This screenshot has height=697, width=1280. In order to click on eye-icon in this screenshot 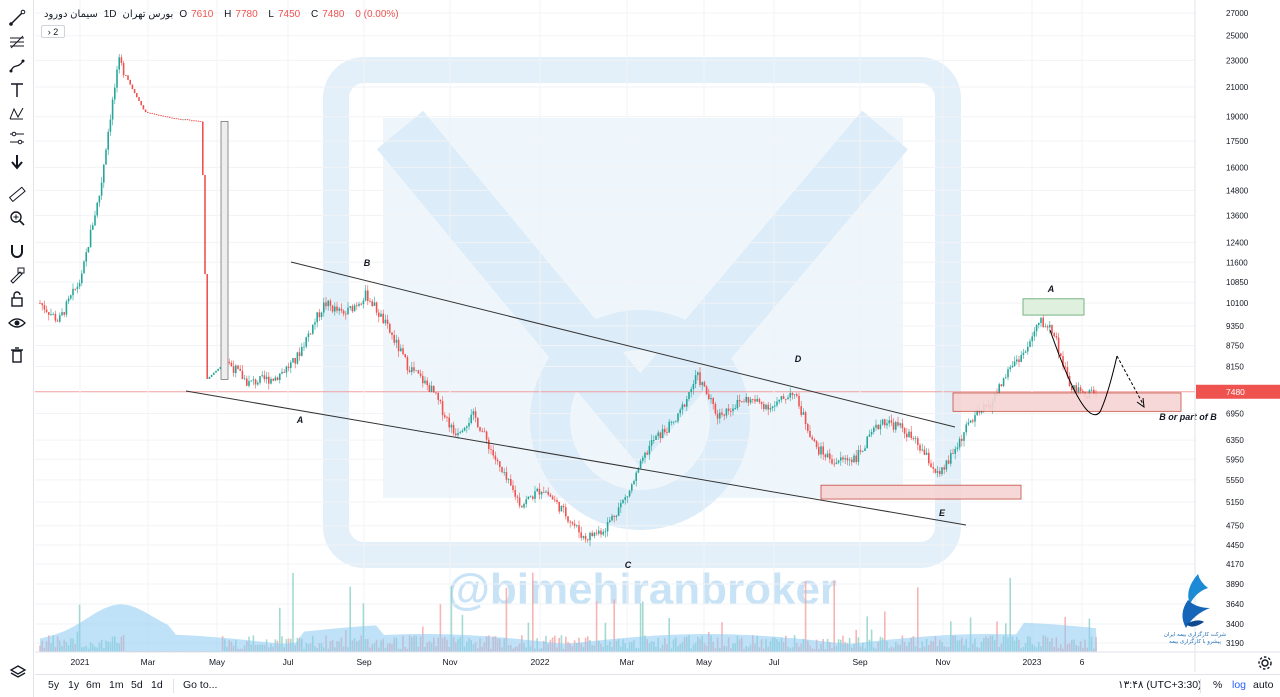, I will do `click(17, 323)`.